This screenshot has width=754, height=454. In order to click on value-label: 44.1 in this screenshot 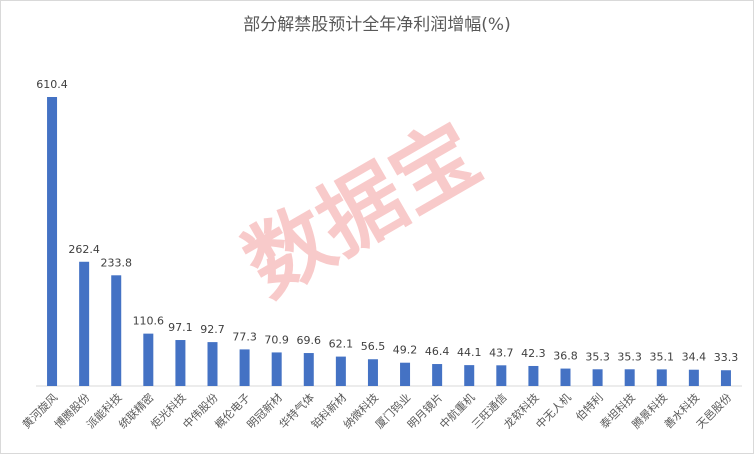, I will do `click(469, 352)`.